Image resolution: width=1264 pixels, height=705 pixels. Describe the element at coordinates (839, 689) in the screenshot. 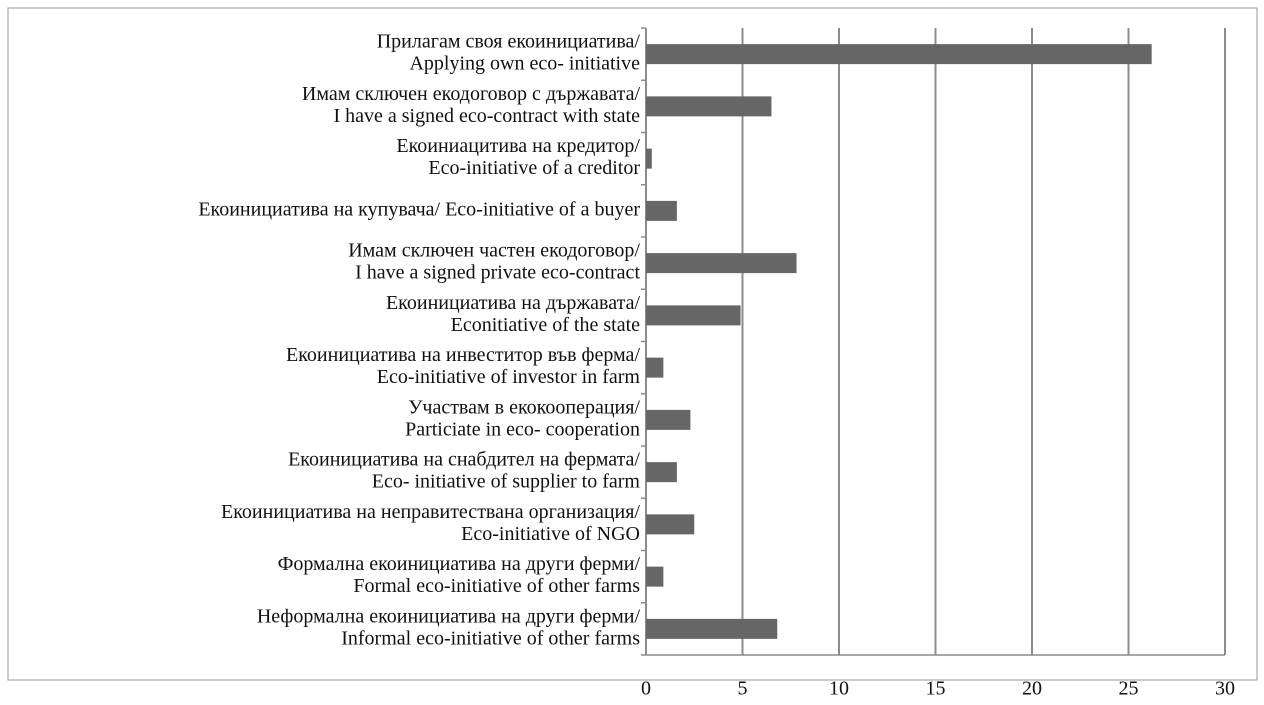

I see `x-tick-label: 10` at that location.